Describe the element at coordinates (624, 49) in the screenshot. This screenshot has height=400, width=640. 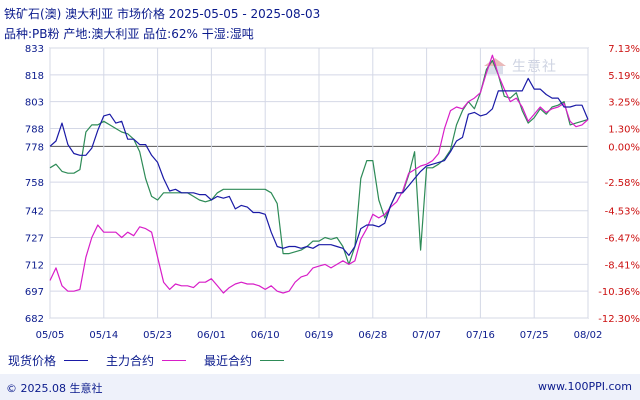
I see `y-tick-right: 7.13%` at that location.